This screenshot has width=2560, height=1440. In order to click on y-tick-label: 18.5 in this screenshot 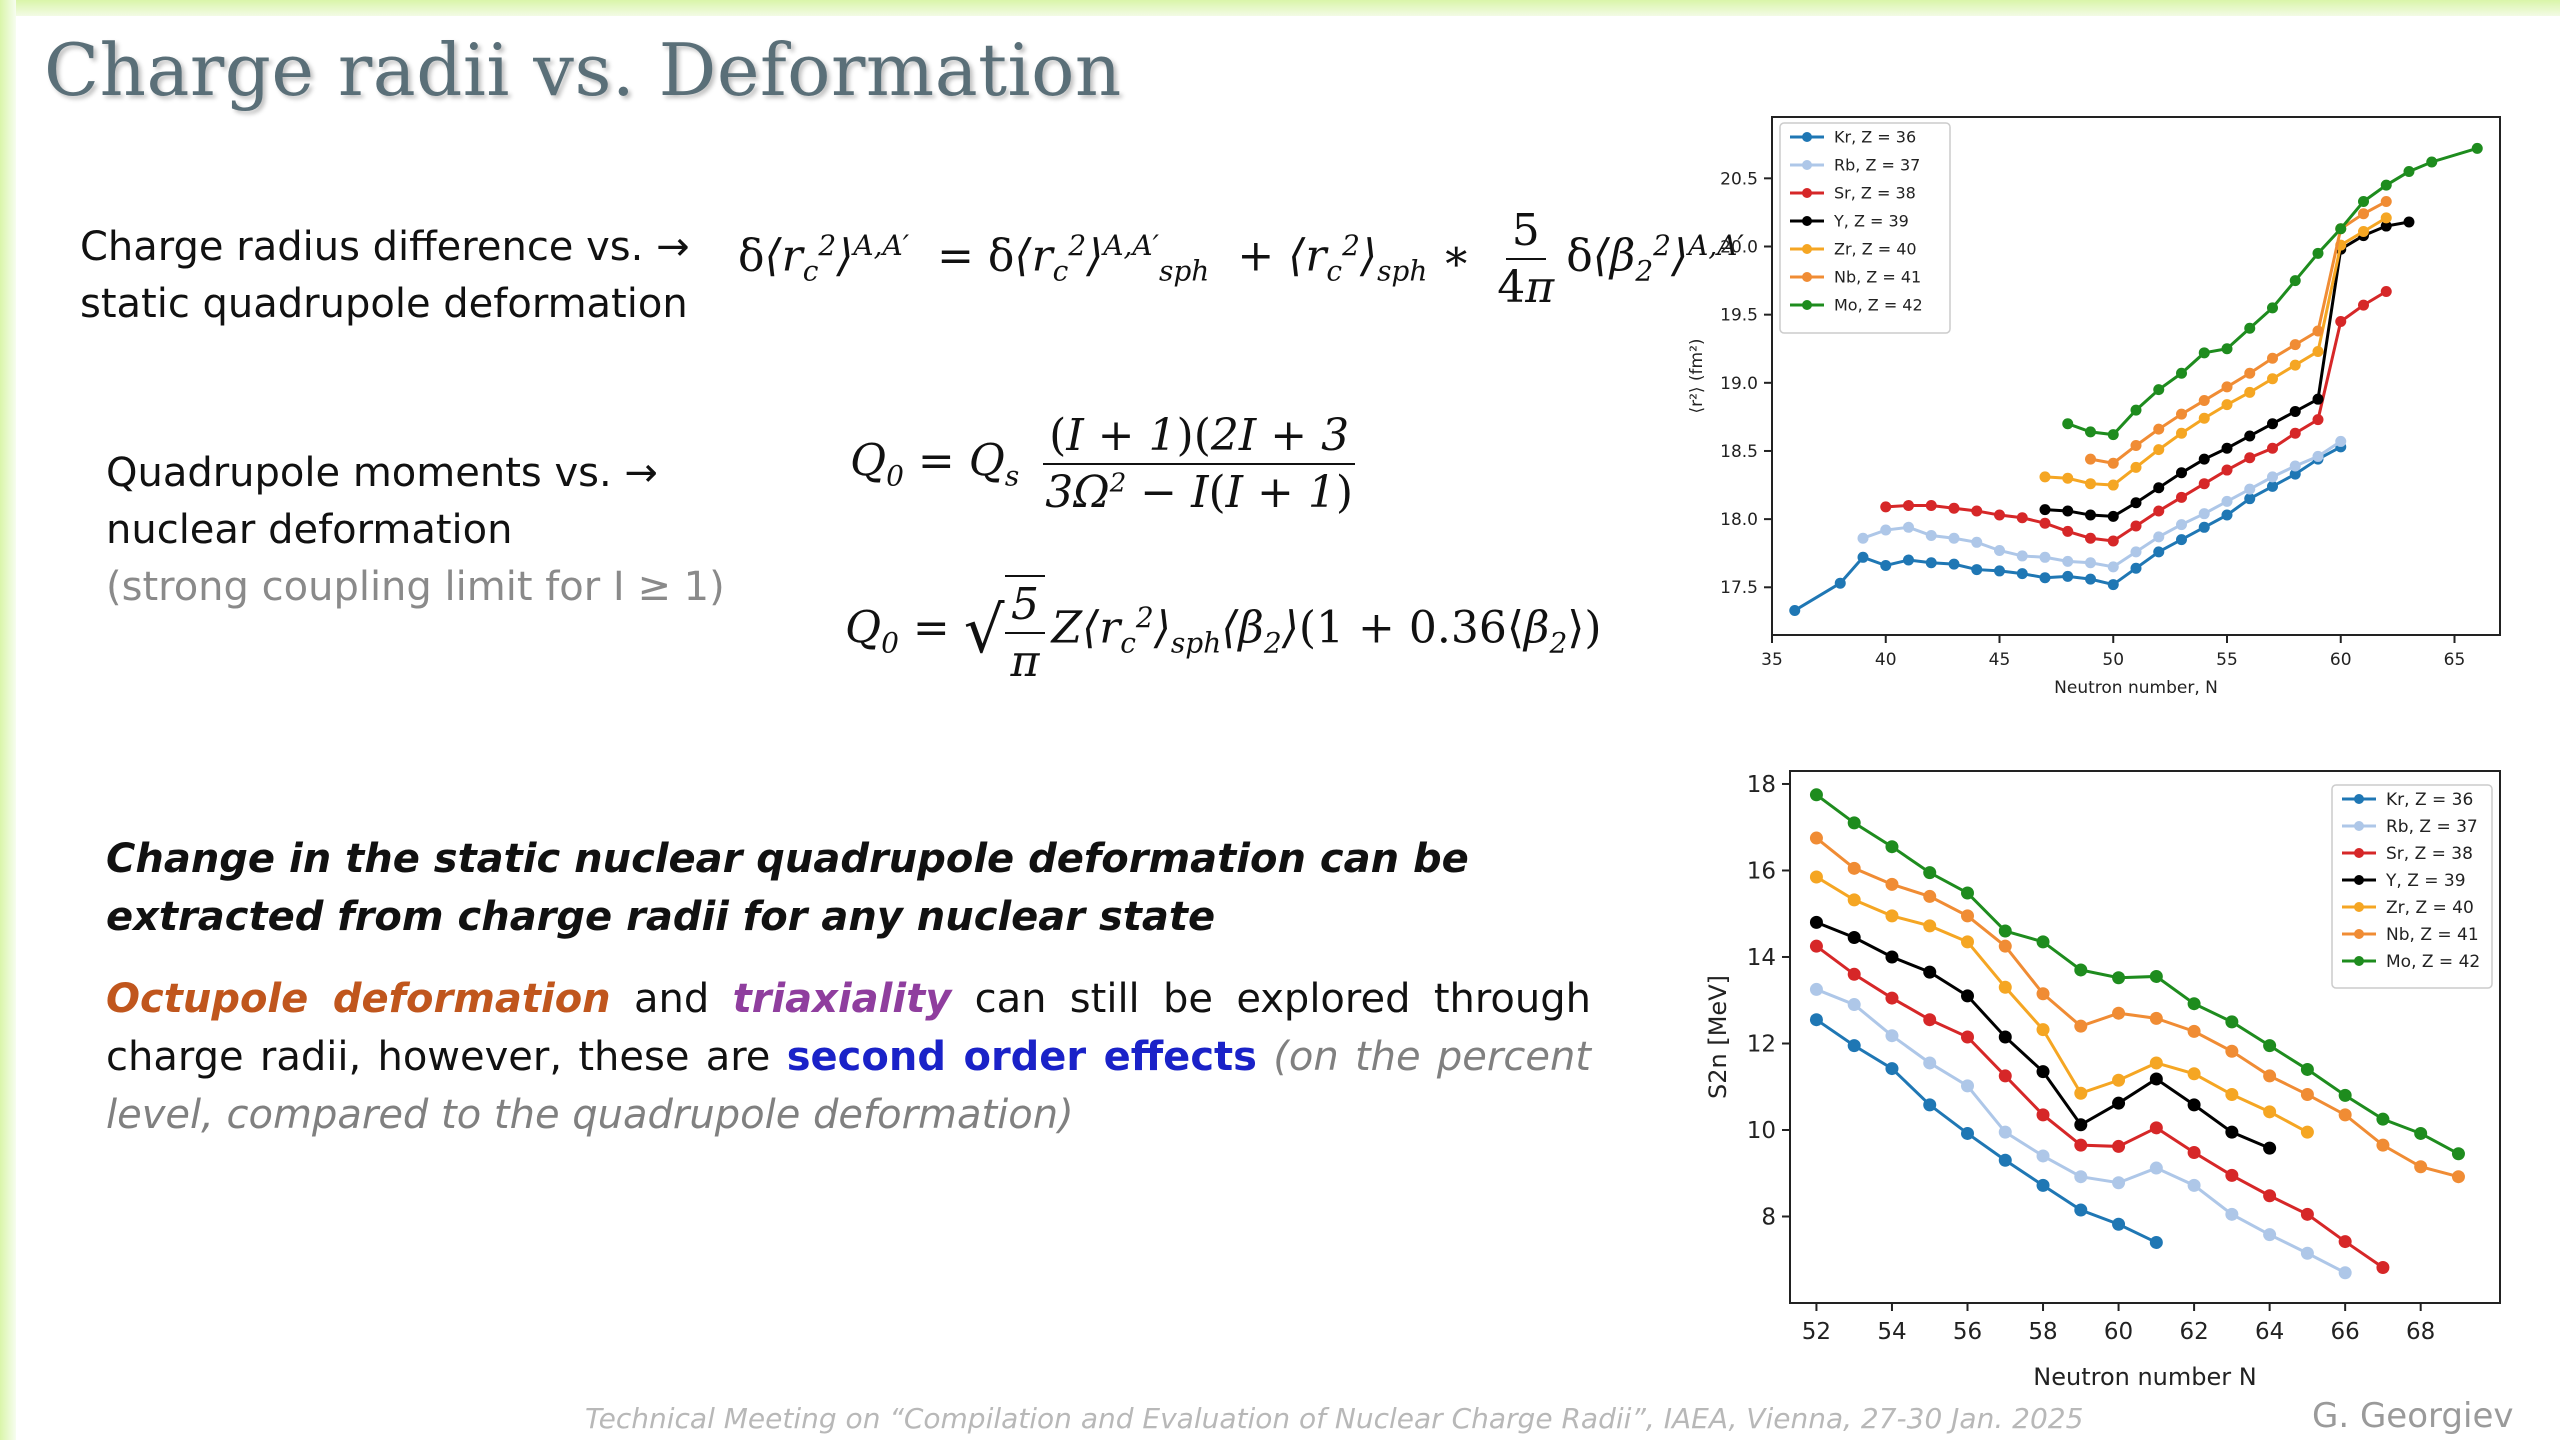, I will do `click(1739, 452)`.